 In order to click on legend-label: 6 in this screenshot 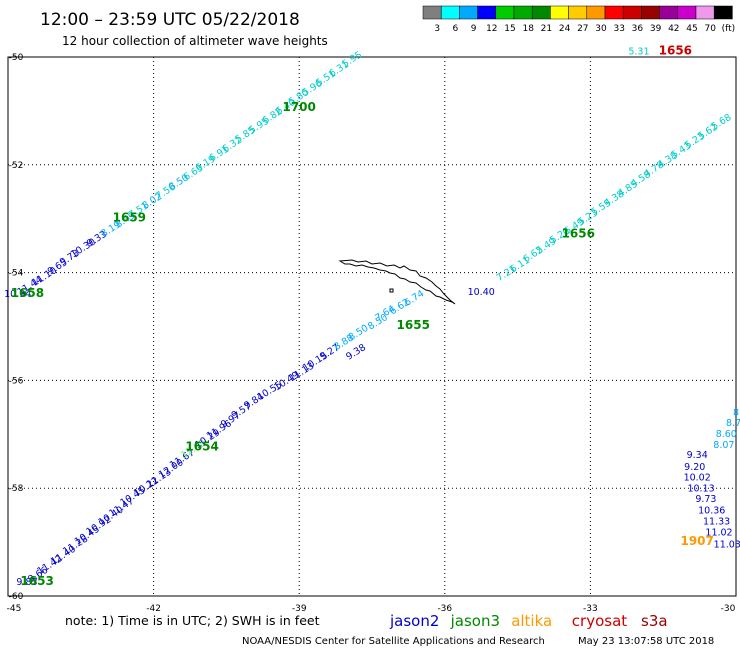, I will do `click(456, 29)`.